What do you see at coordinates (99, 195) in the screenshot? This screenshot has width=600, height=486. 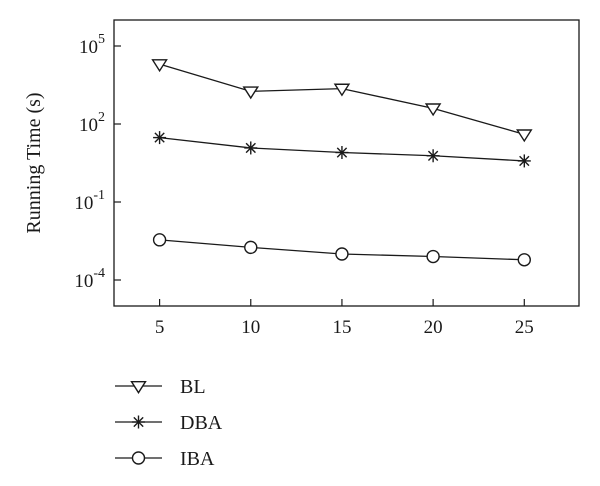 I see `y-tick-exponent: -1` at bounding box center [99, 195].